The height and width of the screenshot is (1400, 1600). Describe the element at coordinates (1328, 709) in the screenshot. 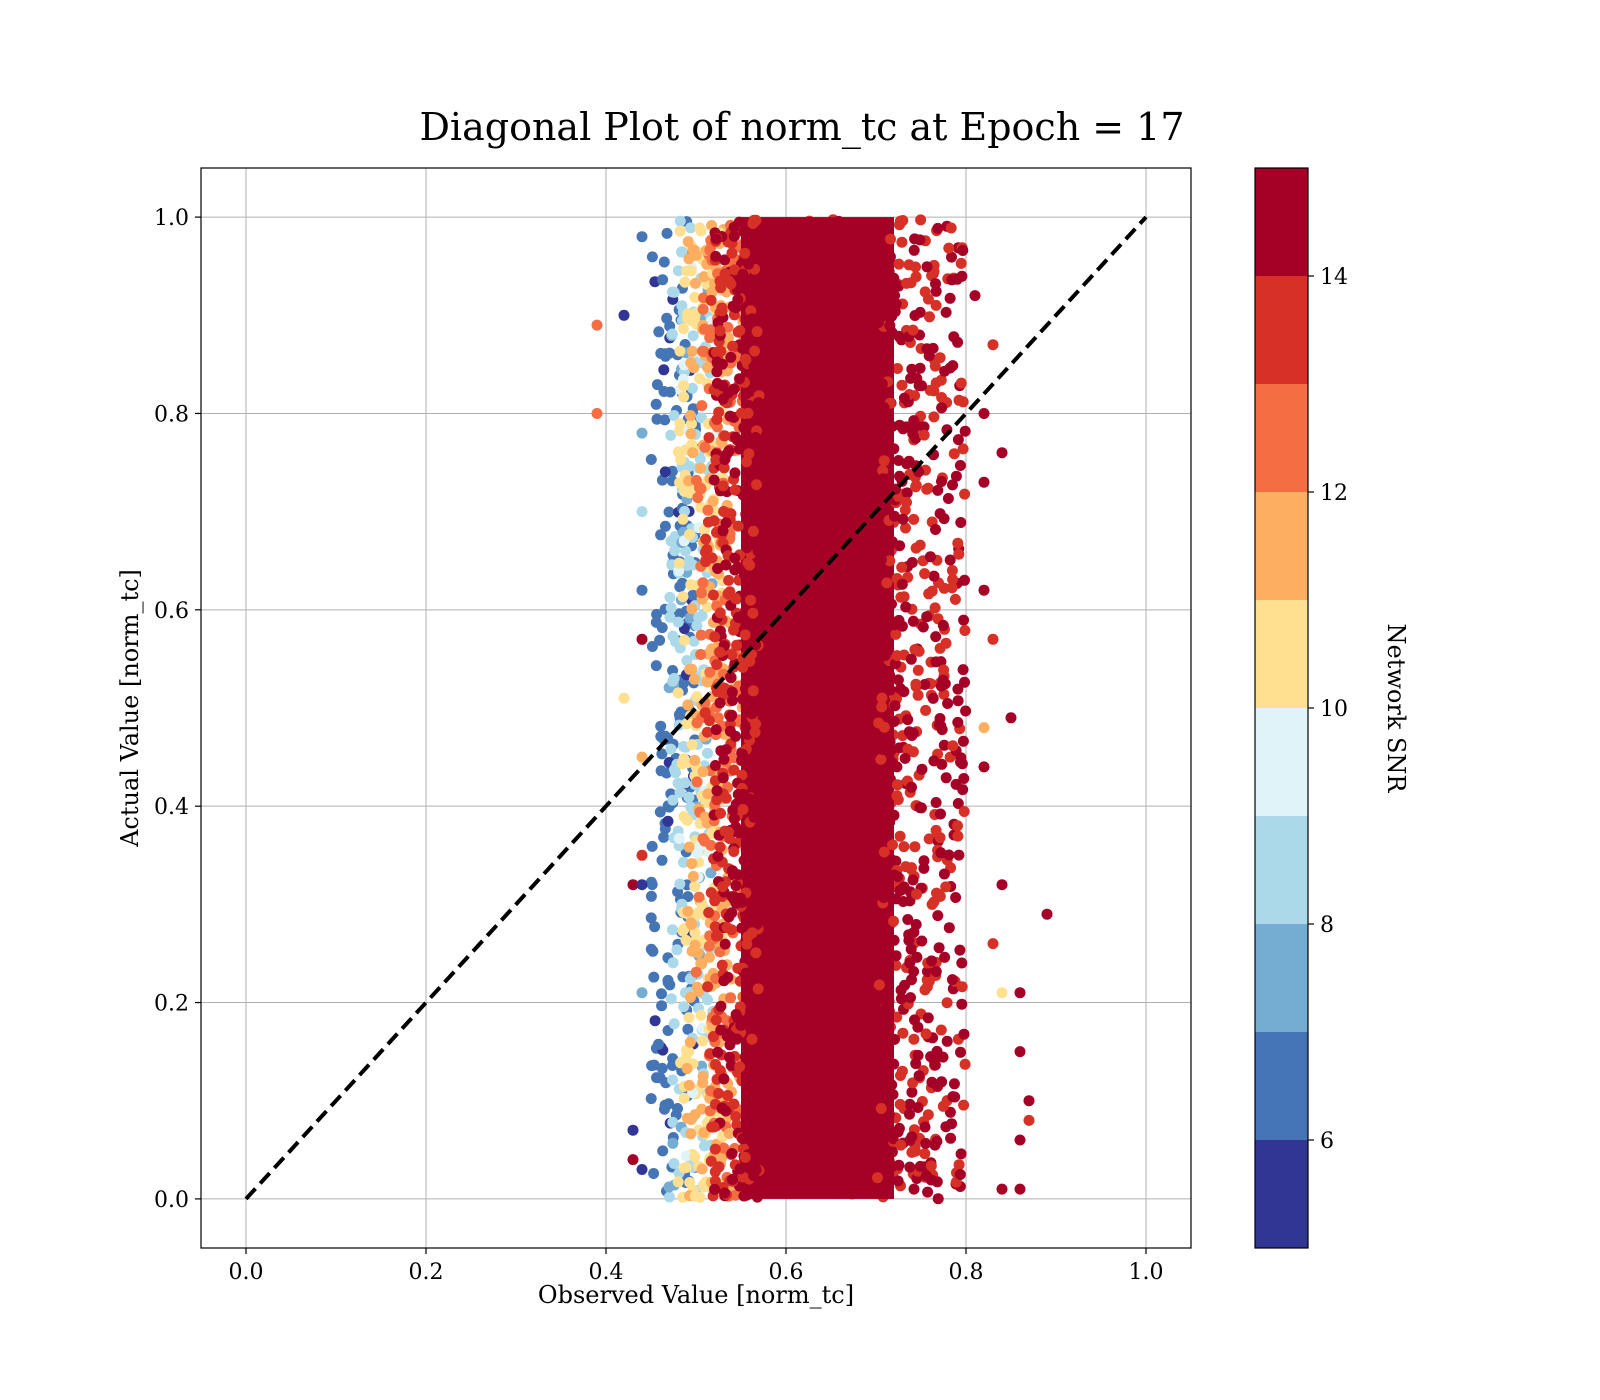

I see `colorbar-ticks: 6 8 10 12 14` at that location.